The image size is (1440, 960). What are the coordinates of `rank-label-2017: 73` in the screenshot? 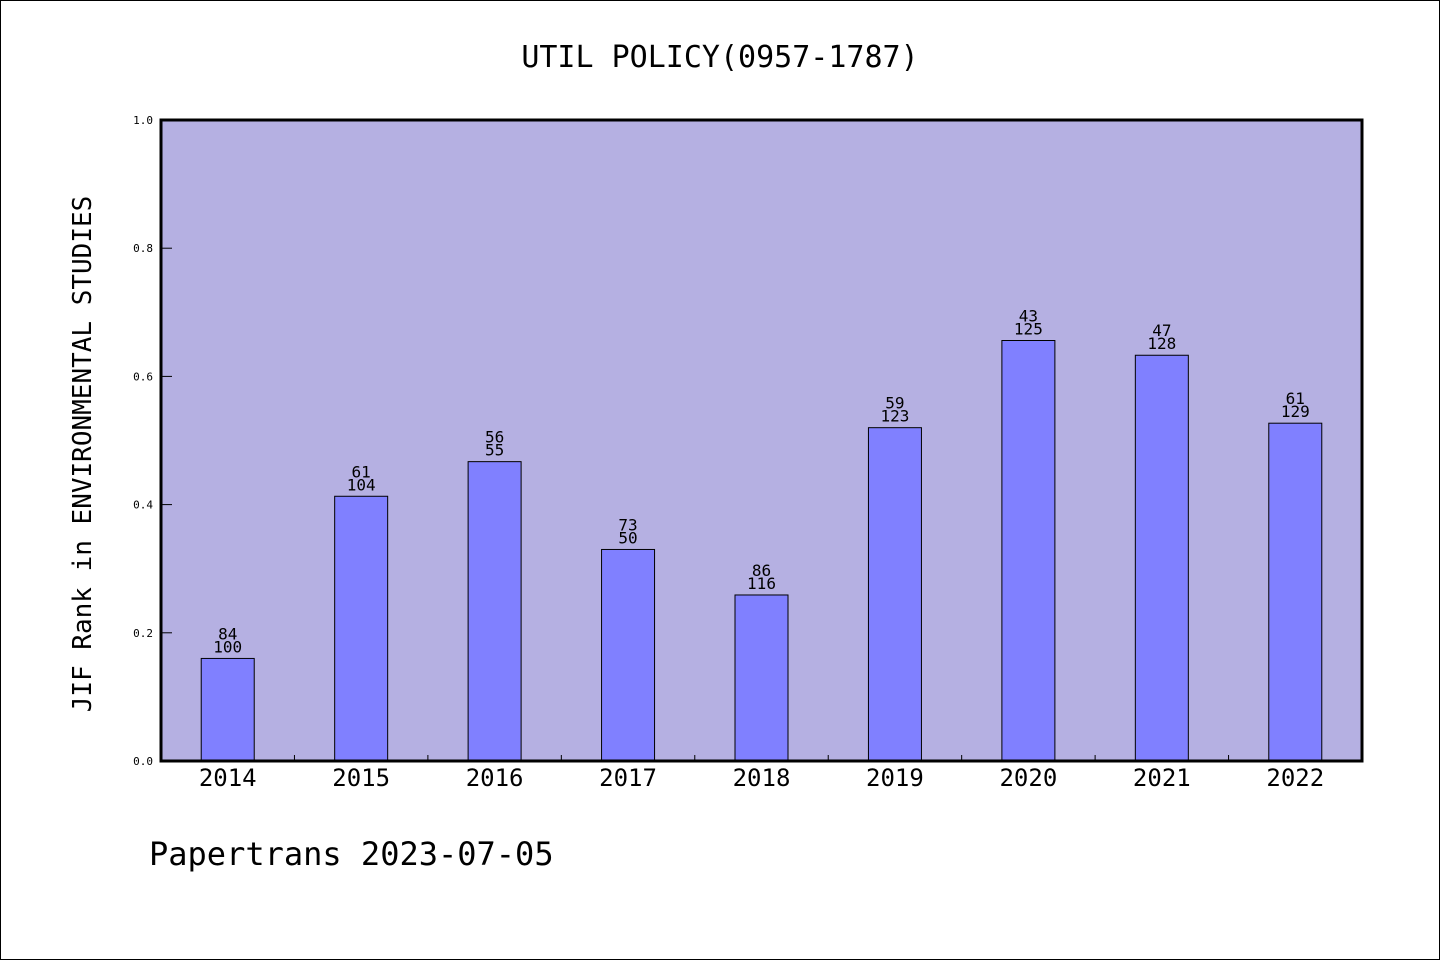 It's located at (627, 524).